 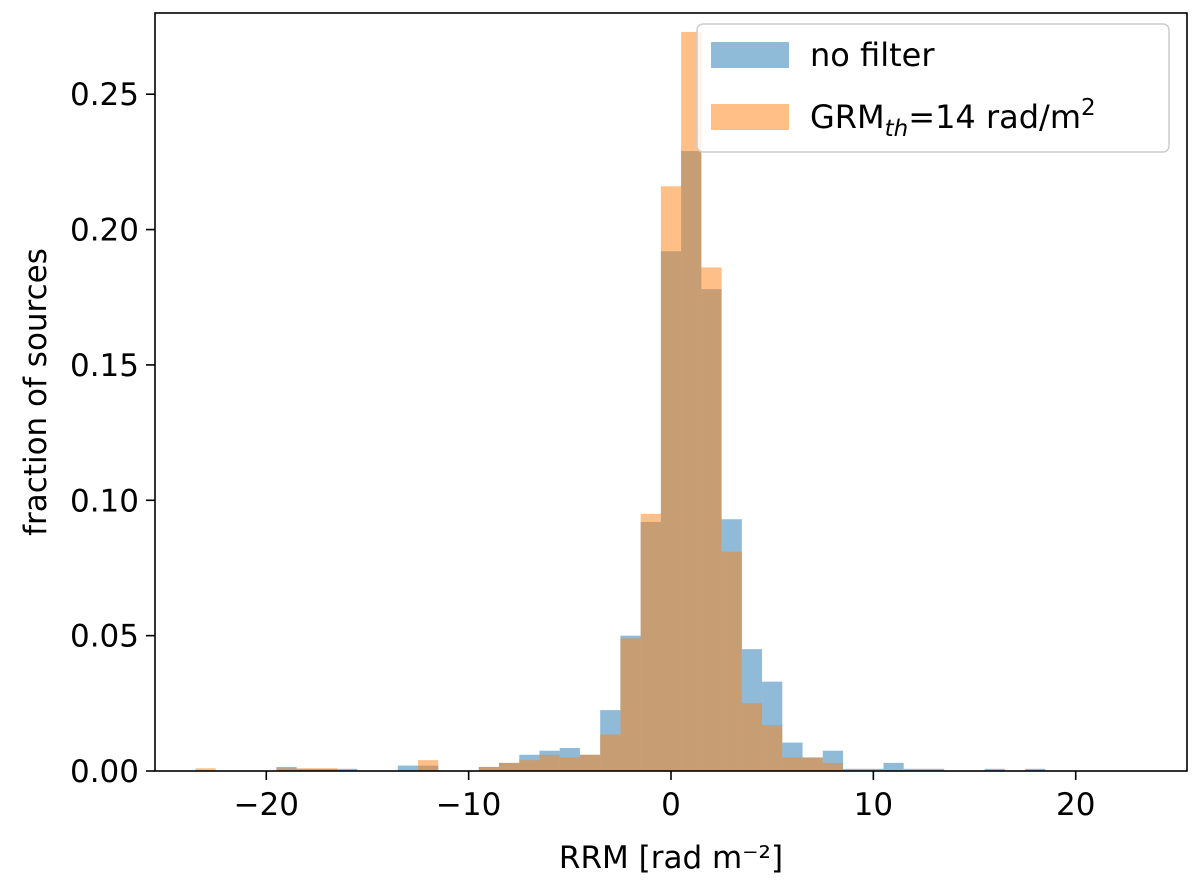 I want to click on y-tick-label: 0.00, so click(x=104, y=772).